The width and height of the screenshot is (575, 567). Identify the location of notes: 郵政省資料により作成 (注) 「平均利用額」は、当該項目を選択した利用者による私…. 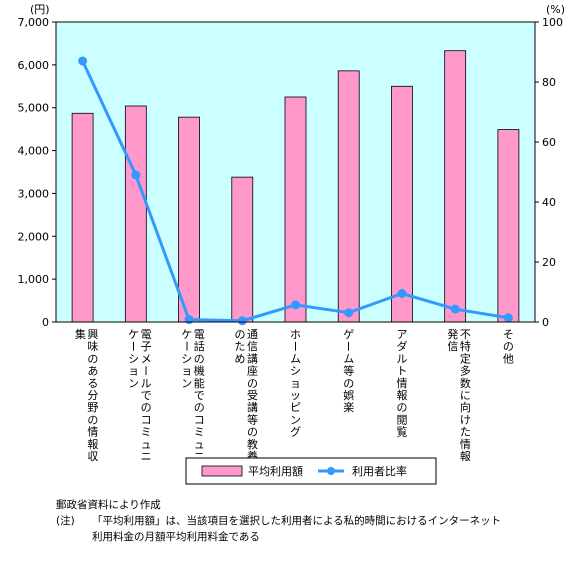
(278, 521).